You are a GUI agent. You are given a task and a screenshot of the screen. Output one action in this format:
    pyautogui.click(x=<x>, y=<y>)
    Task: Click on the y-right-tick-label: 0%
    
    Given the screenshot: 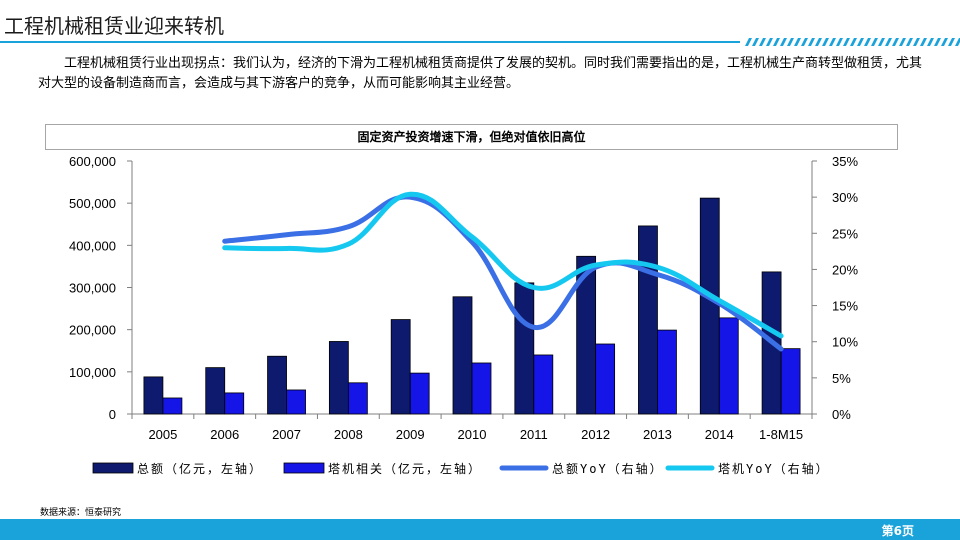 What is the action you would take?
    pyautogui.click(x=841, y=414)
    